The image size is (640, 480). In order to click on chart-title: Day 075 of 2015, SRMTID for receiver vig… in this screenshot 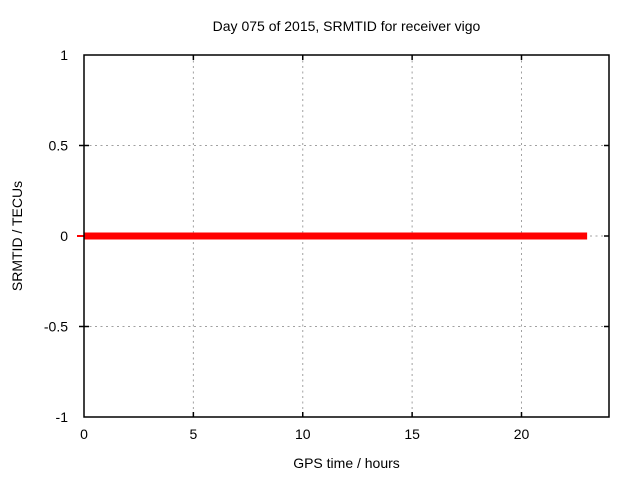, I will do `click(346, 26)`.